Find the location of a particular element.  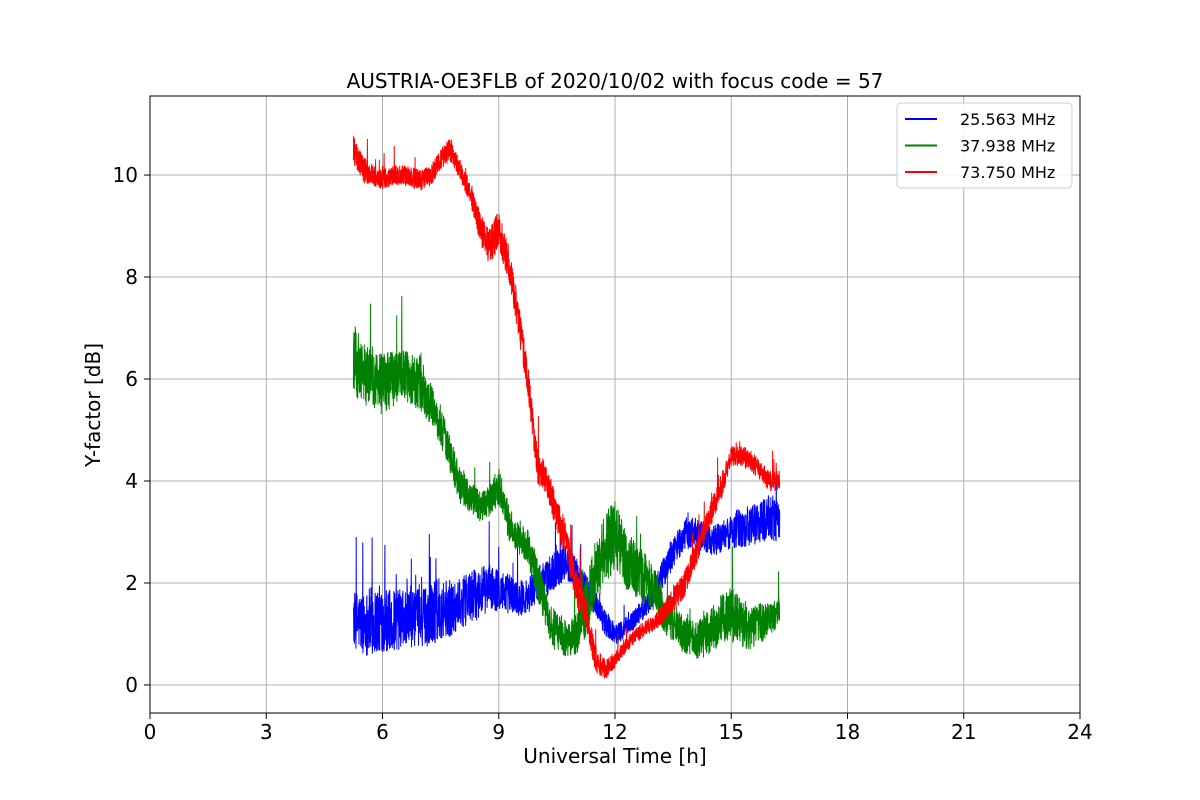

x-tick-label: 3 is located at coordinates (266, 732).